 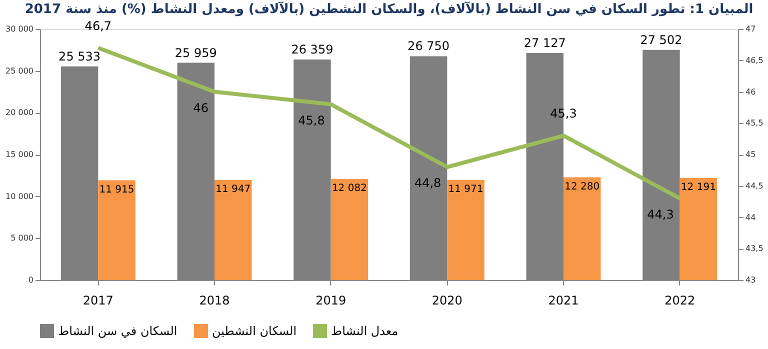 I want to click on y2-tick-label: 44,5, so click(x=755, y=185).